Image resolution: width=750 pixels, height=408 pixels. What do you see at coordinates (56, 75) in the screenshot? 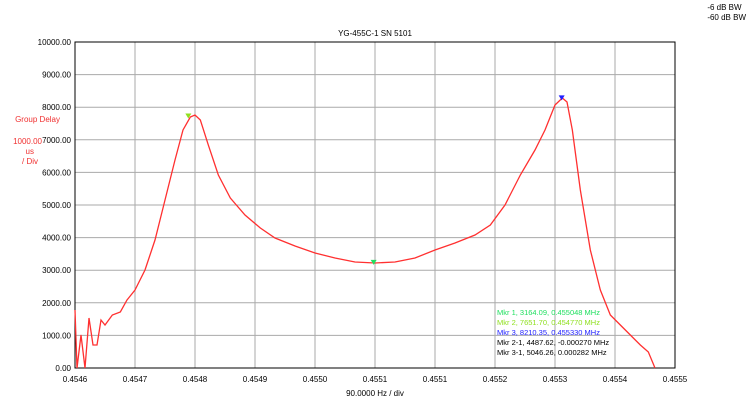
I see `y-tick-label: 9000.00` at bounding box center [56, 75].